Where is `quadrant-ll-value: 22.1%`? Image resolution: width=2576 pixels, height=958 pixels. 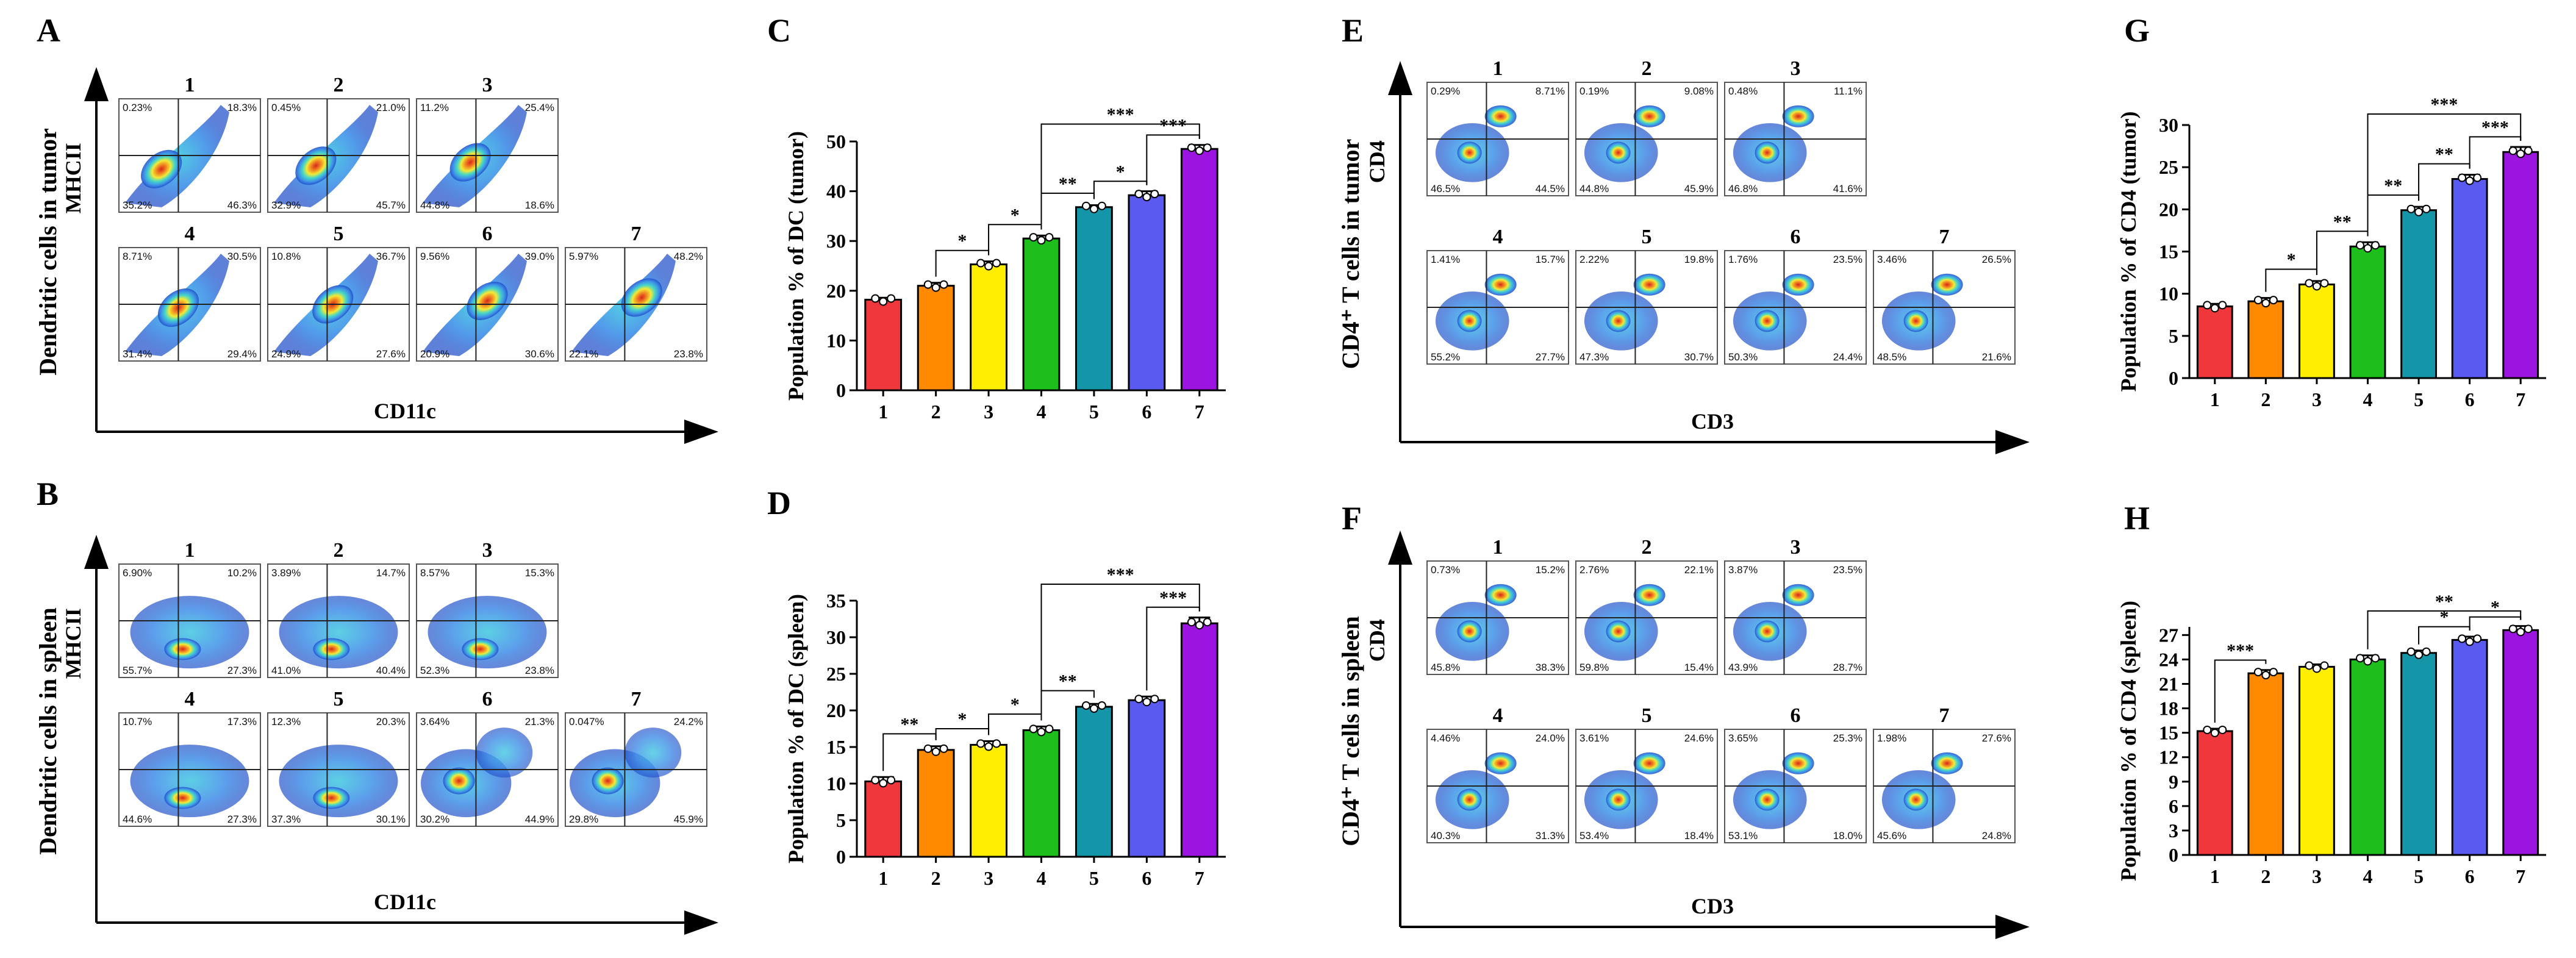
quadrant-ll-value: 22.1% is located at coordinates (583, 354).